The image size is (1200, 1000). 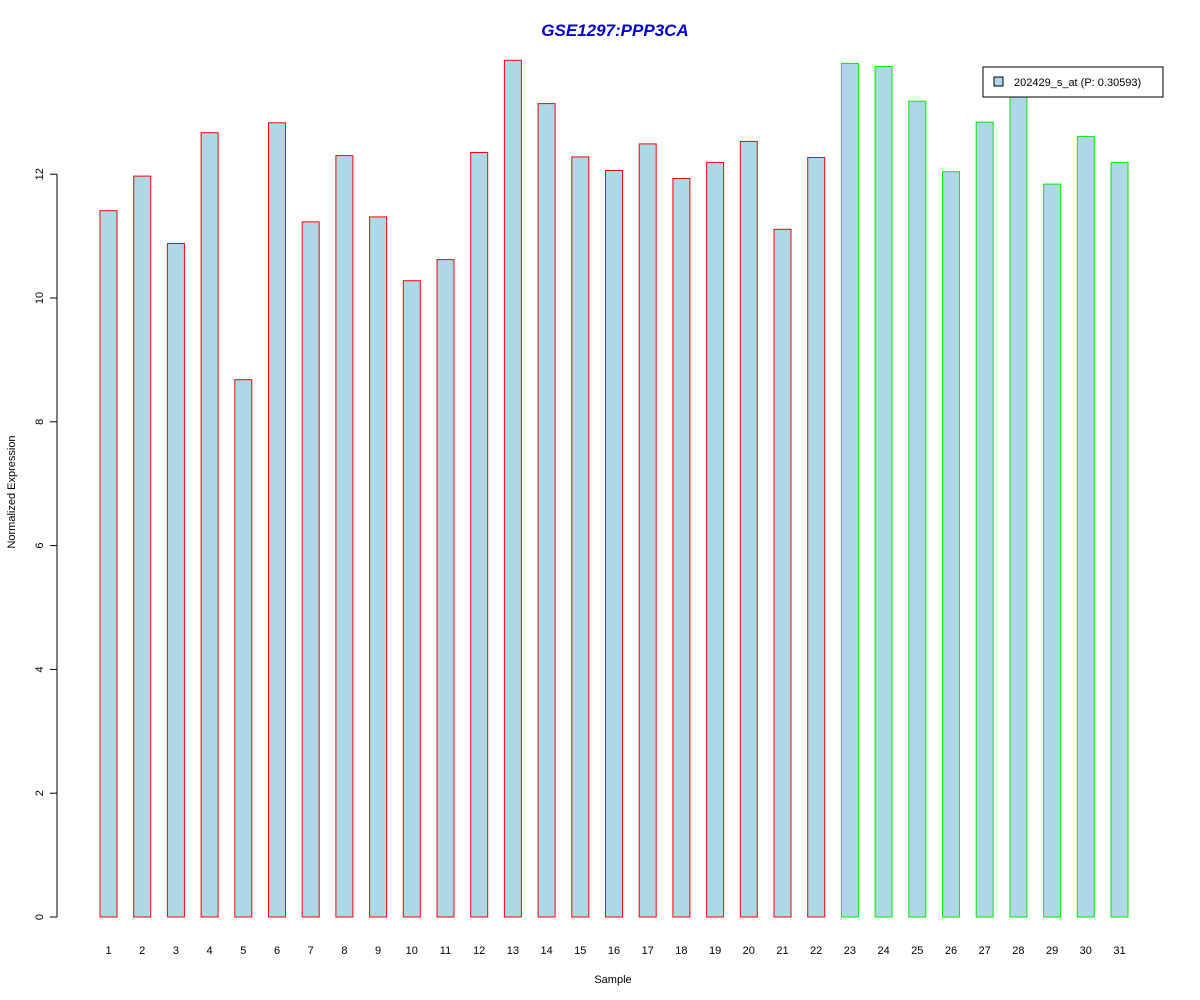 What do you see at coordinates (681, 951) in the screenshot?
I see `x-tick-label: 18` at bounding box center [681, 951].